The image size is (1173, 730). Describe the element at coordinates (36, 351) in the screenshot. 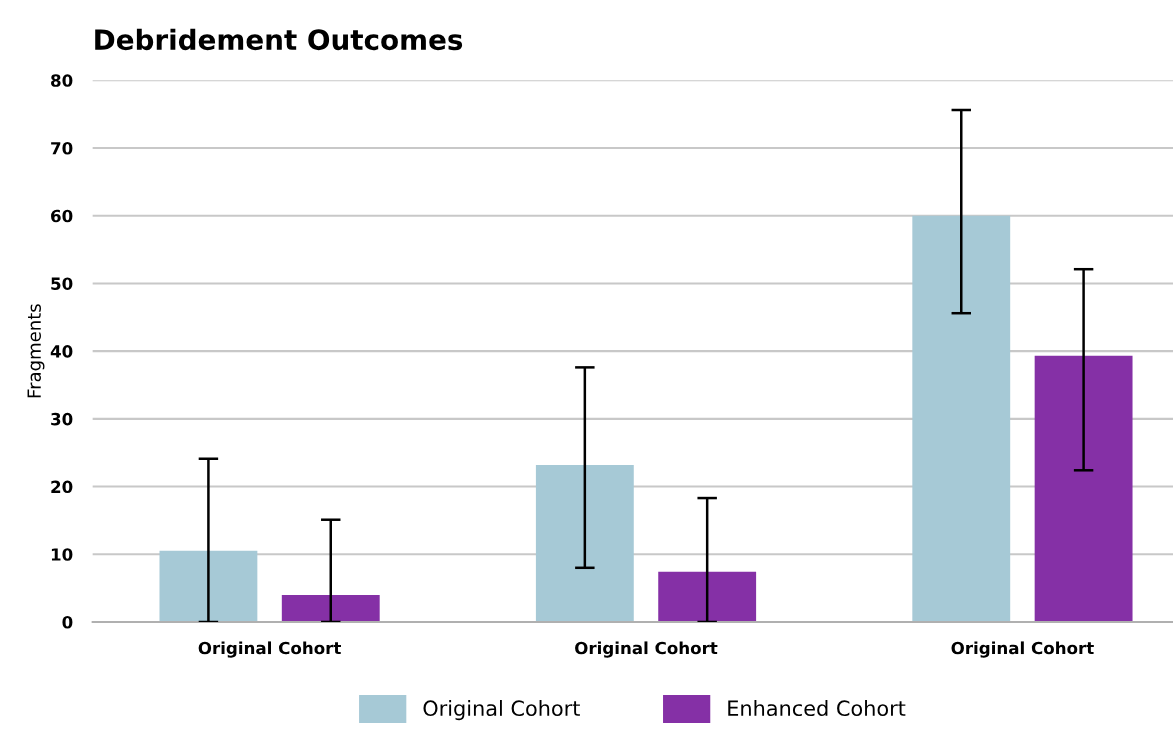

I see `y-axis-title: Fragments` at that location.